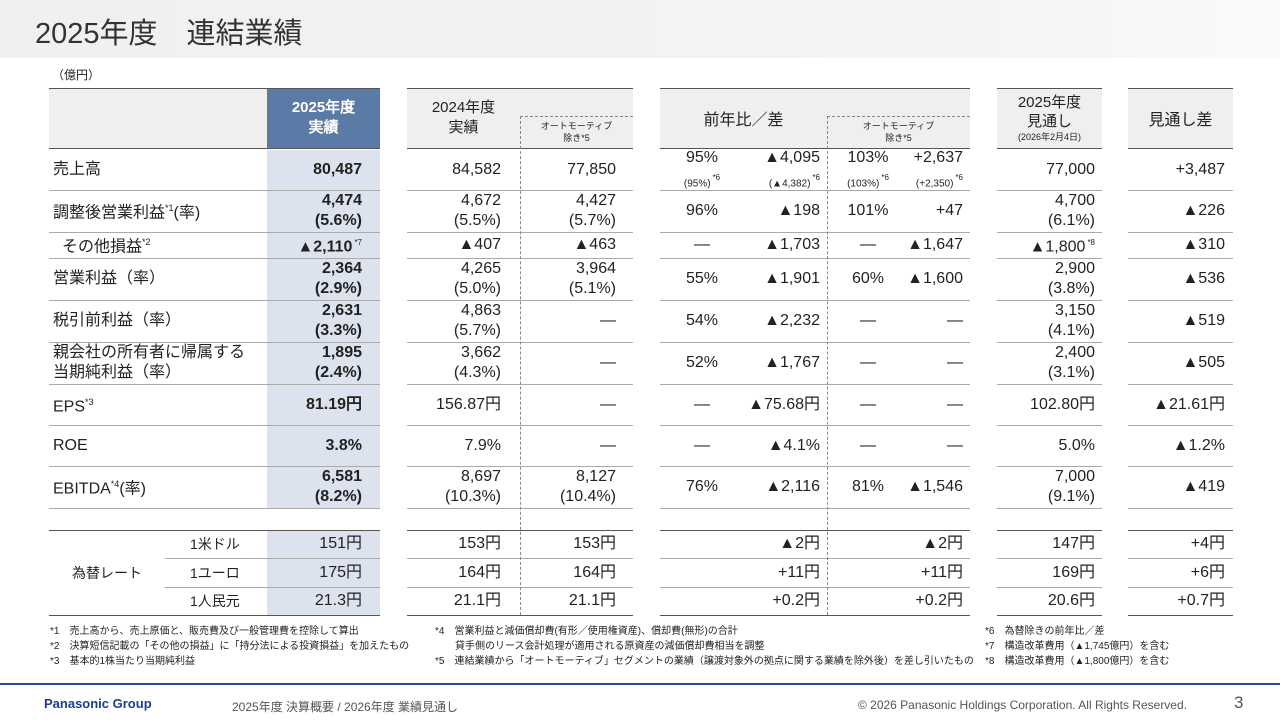 This screenshot has height=720, width=1280. I want to click on fx-label: 為替レート, so click(107, 572).